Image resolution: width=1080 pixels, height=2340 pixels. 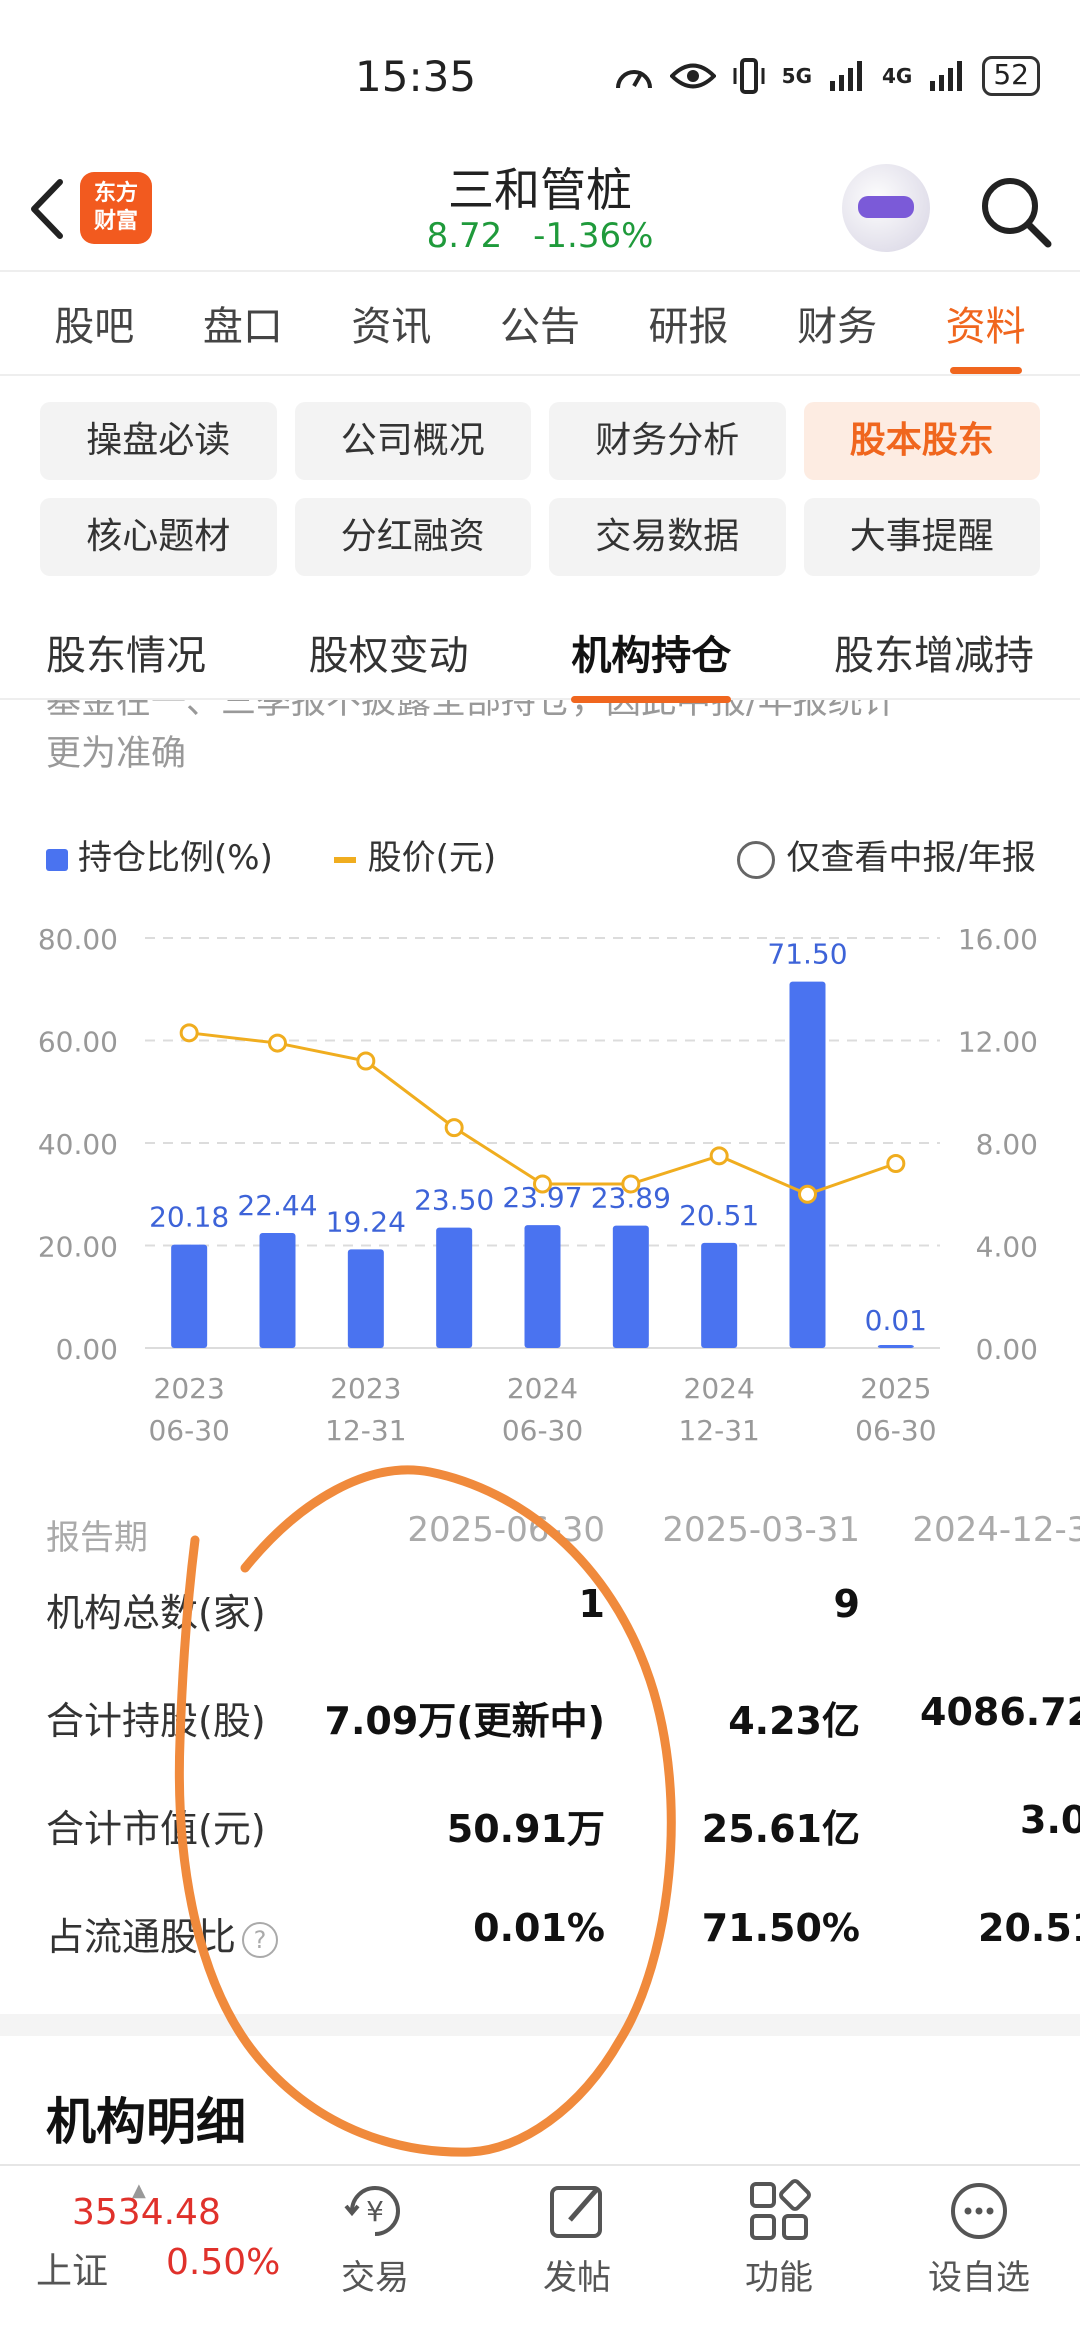 What do you see at coordinates (540, 1612) in the screenshot?
I see `table-row: 机构总数(家) 1 9 2` at bounding box center [540, 1612].